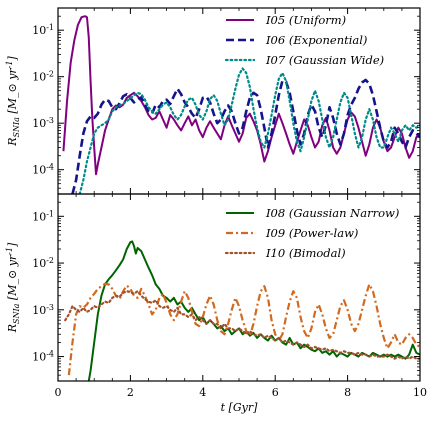 This screenshot has height=423, width=436. I want to click on legend-label: I09 (Power-law), so click(311, 233).